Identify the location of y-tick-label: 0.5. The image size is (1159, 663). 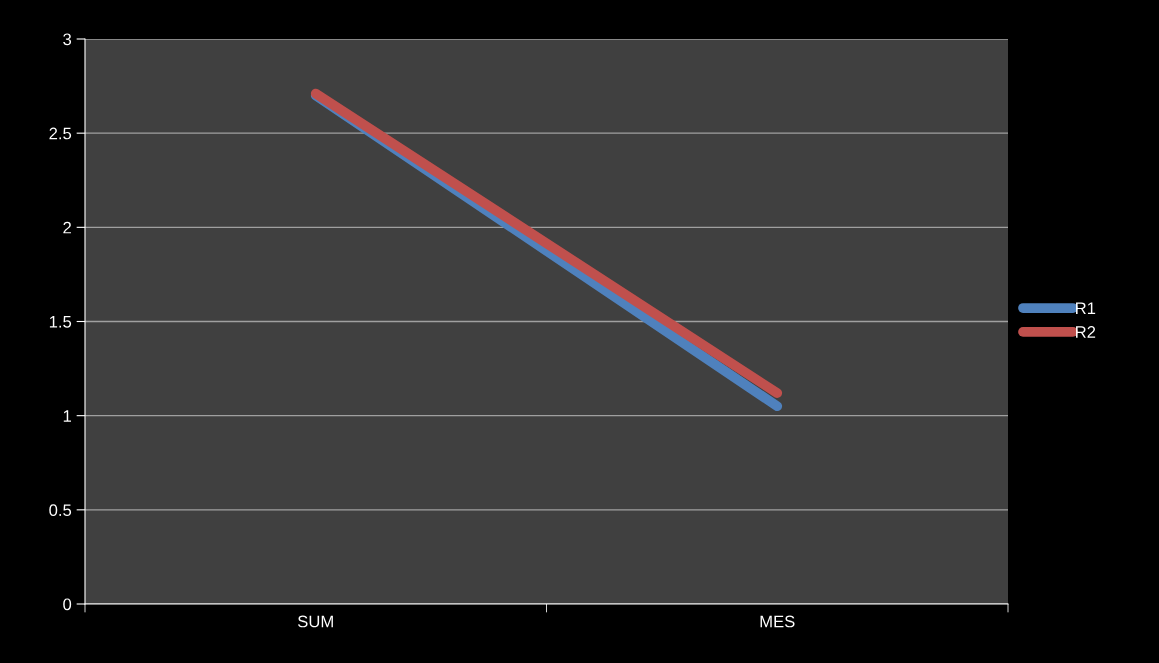
(60, 510).